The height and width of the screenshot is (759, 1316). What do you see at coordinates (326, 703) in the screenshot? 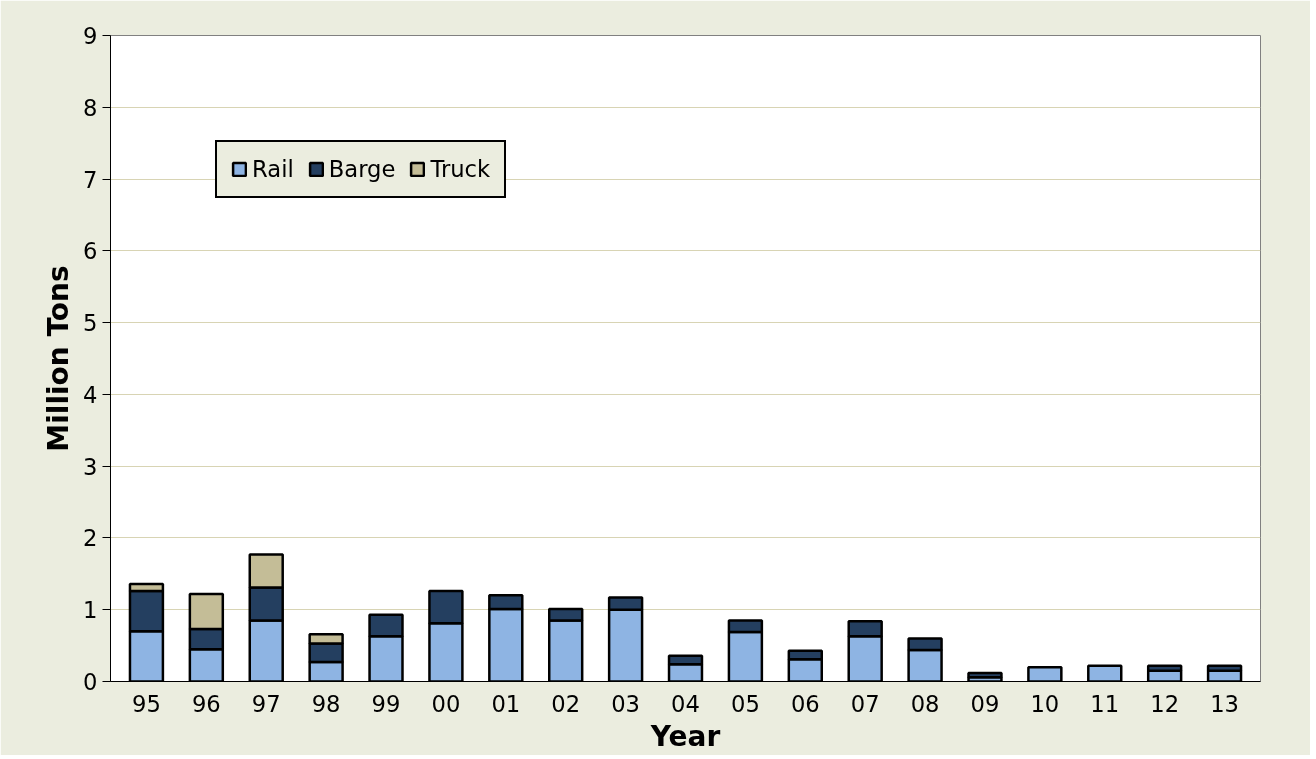
I see `x-tick-label: 98` at bounding box center [326, 703].